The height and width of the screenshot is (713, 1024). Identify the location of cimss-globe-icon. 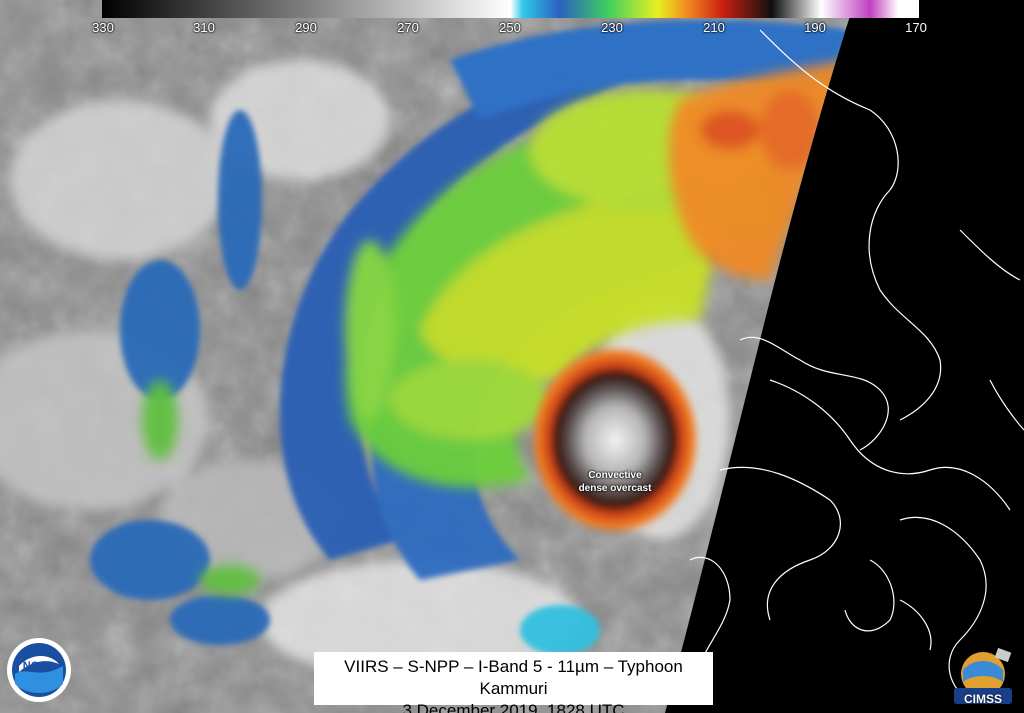
(983, 676).